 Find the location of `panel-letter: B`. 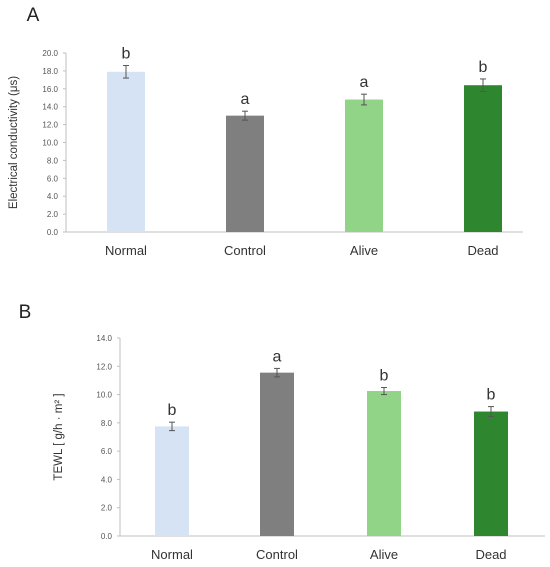

panel-letter: B is located at coordinates (25, 312).